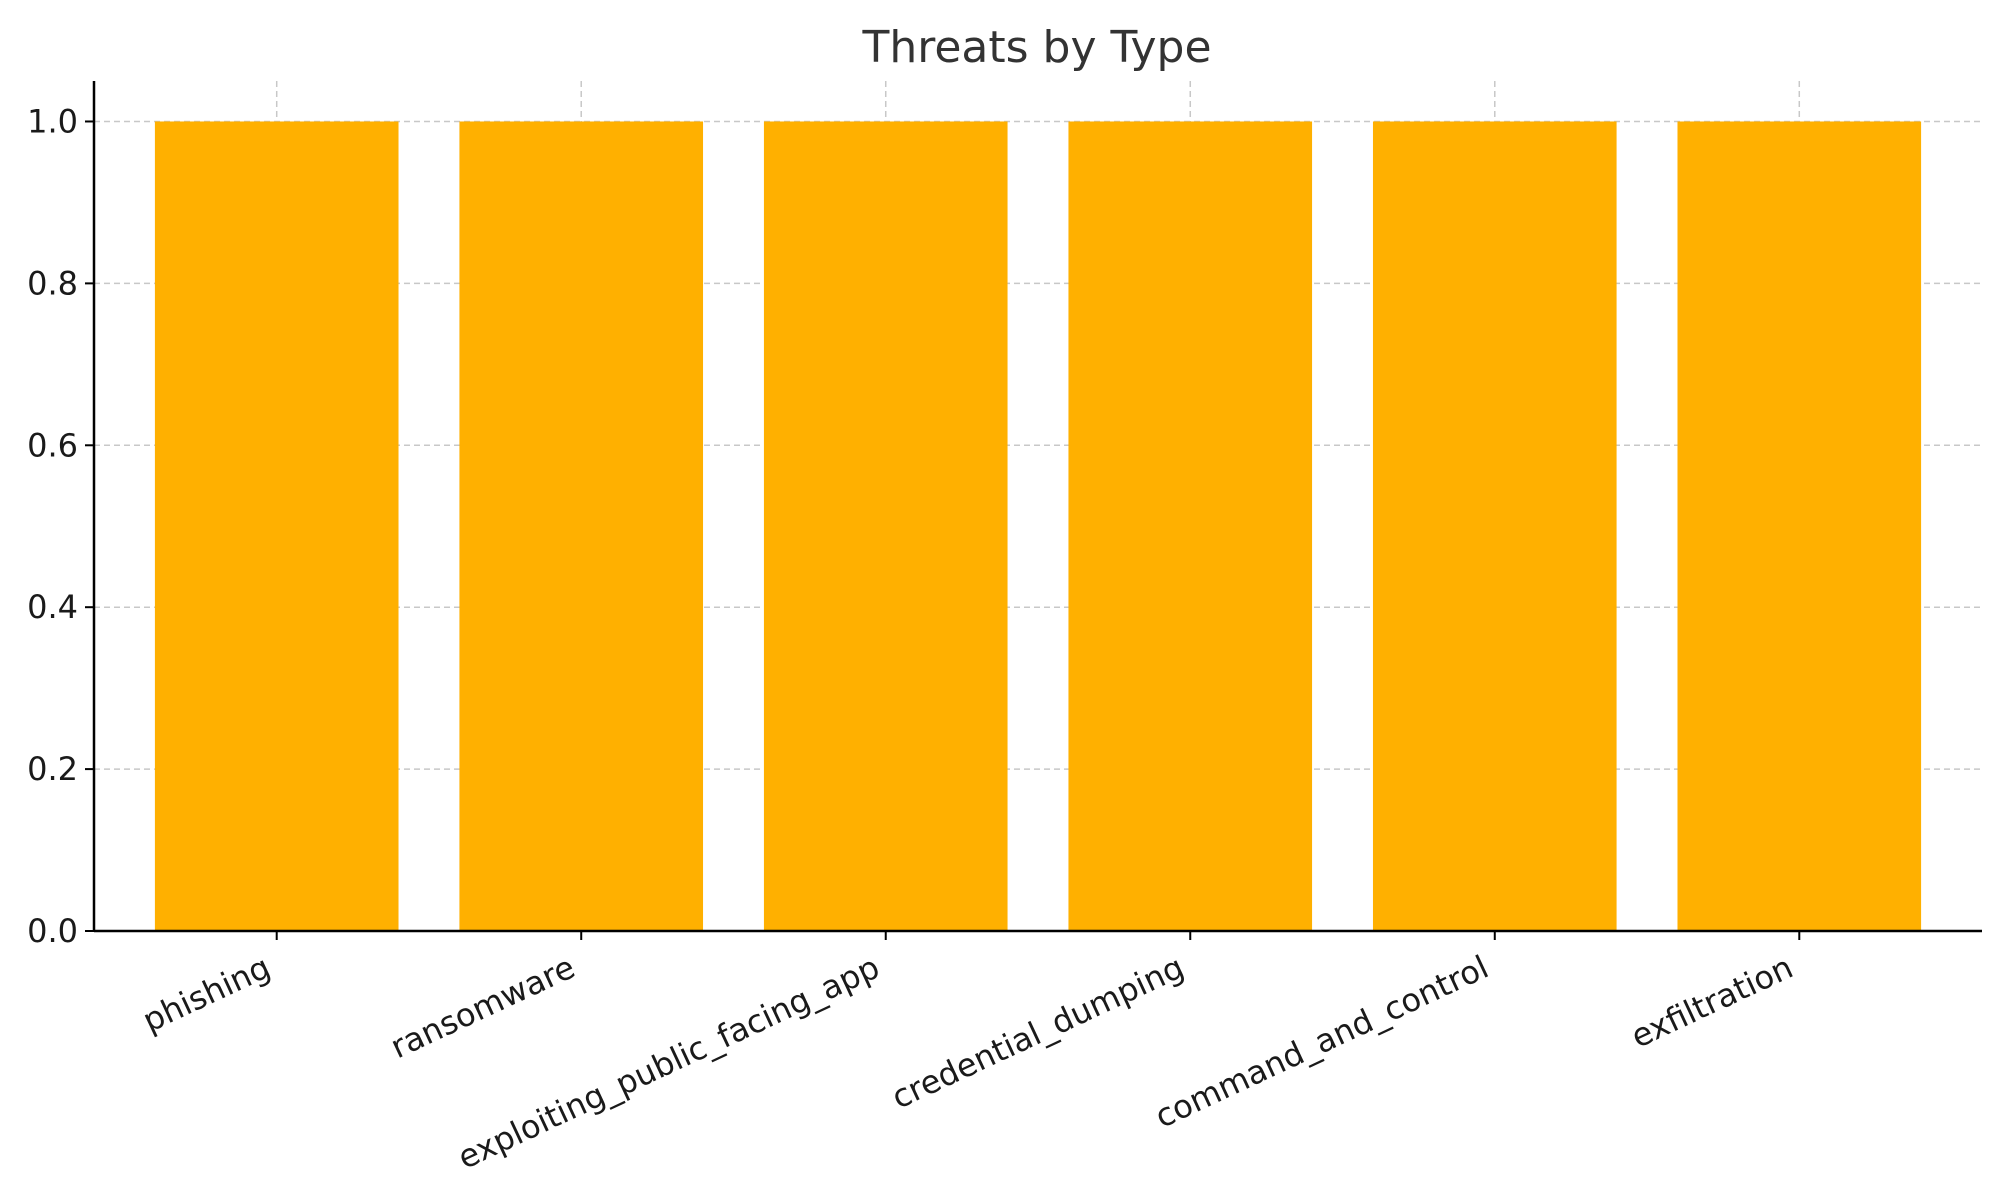 This screenshot has height=1200, width=2000. I want to click on y-tick-label: 0.4, so click(52, 607).